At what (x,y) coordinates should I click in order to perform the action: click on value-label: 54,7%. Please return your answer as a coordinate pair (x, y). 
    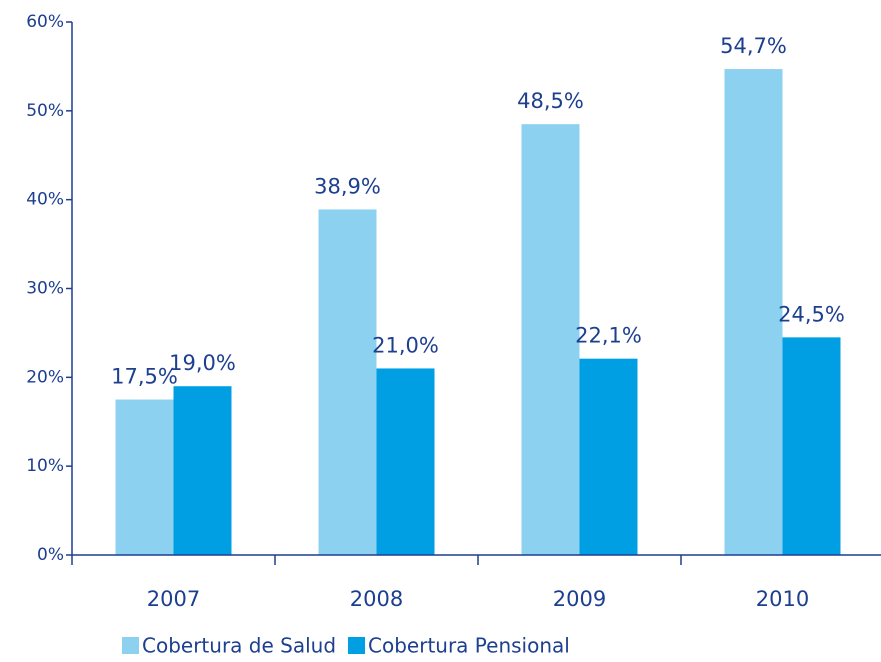
    Looking at the image, I should click on (753, 46).